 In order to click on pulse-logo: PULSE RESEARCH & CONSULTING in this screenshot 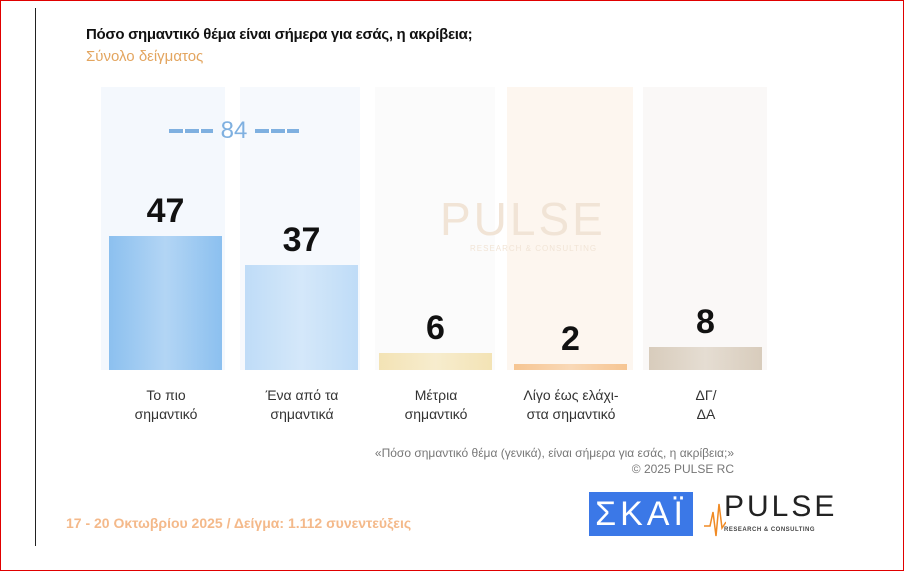, I will do `click(769, 514)`.